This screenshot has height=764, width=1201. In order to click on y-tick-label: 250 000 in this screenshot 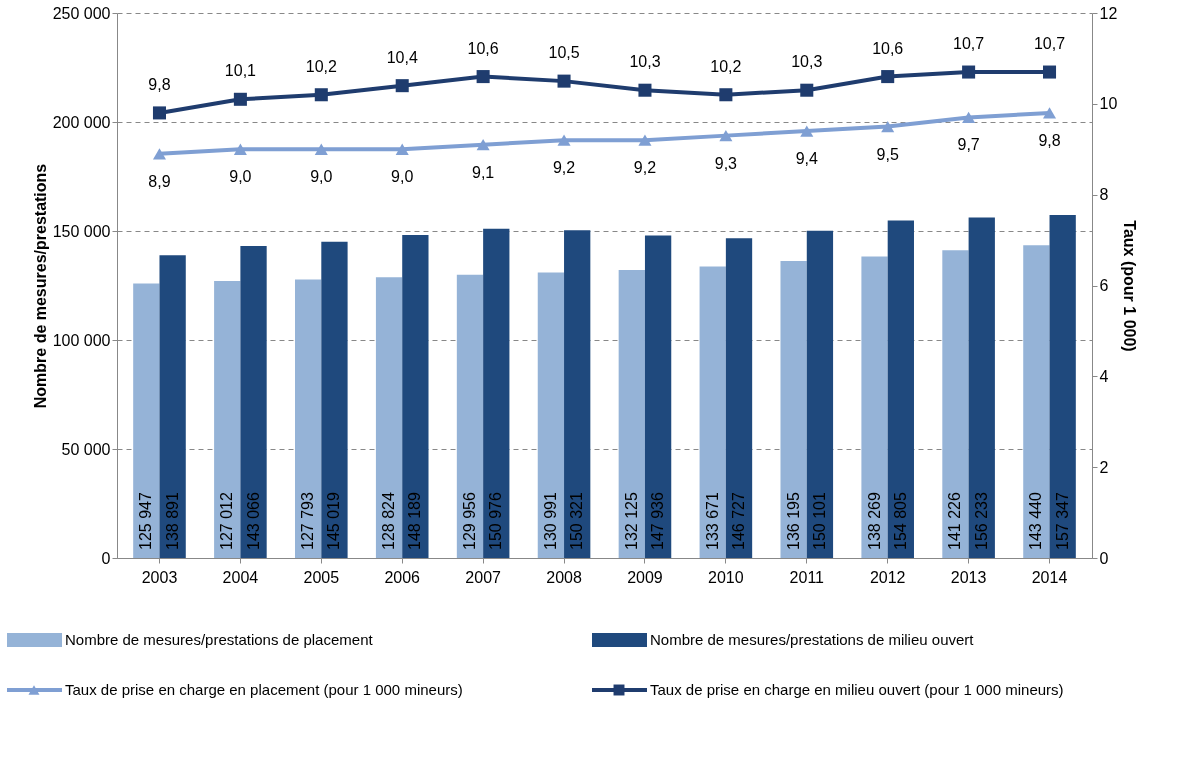, I will do `click(81, 13)`.